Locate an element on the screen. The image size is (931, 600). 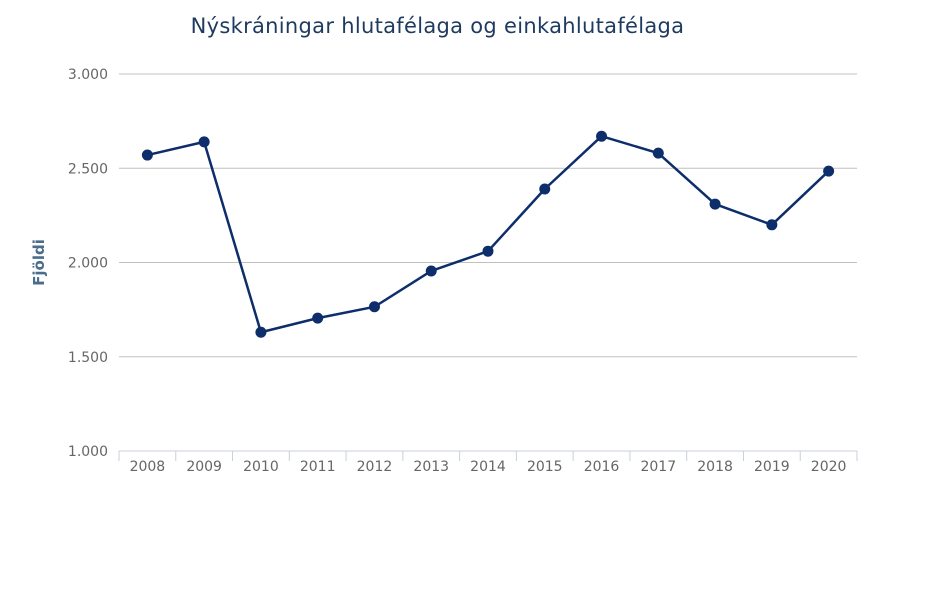
y-tick-label: 2.500 is located at coordinates (88, 169).